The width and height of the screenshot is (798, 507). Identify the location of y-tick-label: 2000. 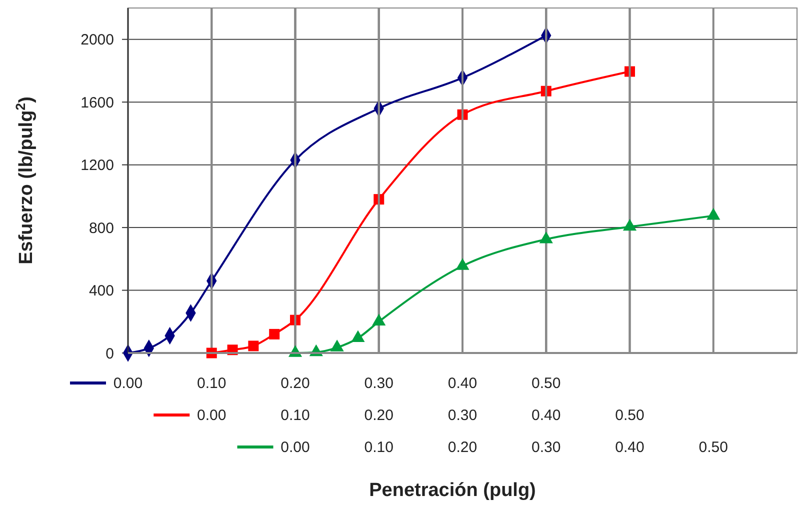
(97, 40).